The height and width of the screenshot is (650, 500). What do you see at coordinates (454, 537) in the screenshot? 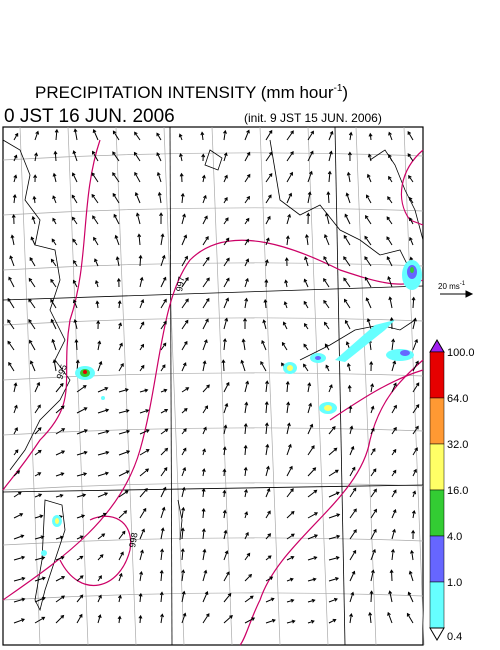
I see `colorbar-label: 4.0` at bounding box center [454, 537].